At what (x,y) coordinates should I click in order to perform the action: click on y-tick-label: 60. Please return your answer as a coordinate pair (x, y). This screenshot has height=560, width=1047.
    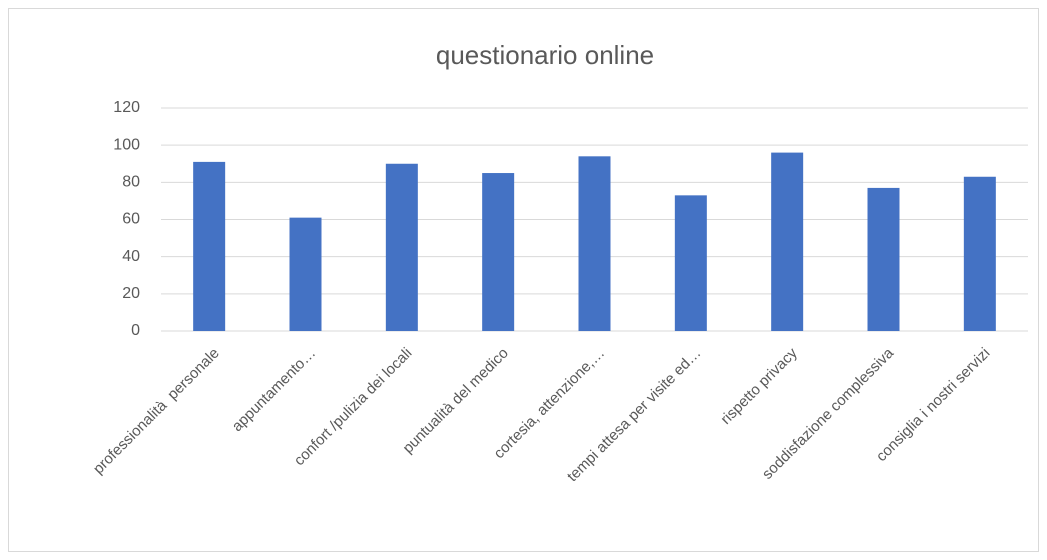
    Looking at the image, I should click on (131, 219).